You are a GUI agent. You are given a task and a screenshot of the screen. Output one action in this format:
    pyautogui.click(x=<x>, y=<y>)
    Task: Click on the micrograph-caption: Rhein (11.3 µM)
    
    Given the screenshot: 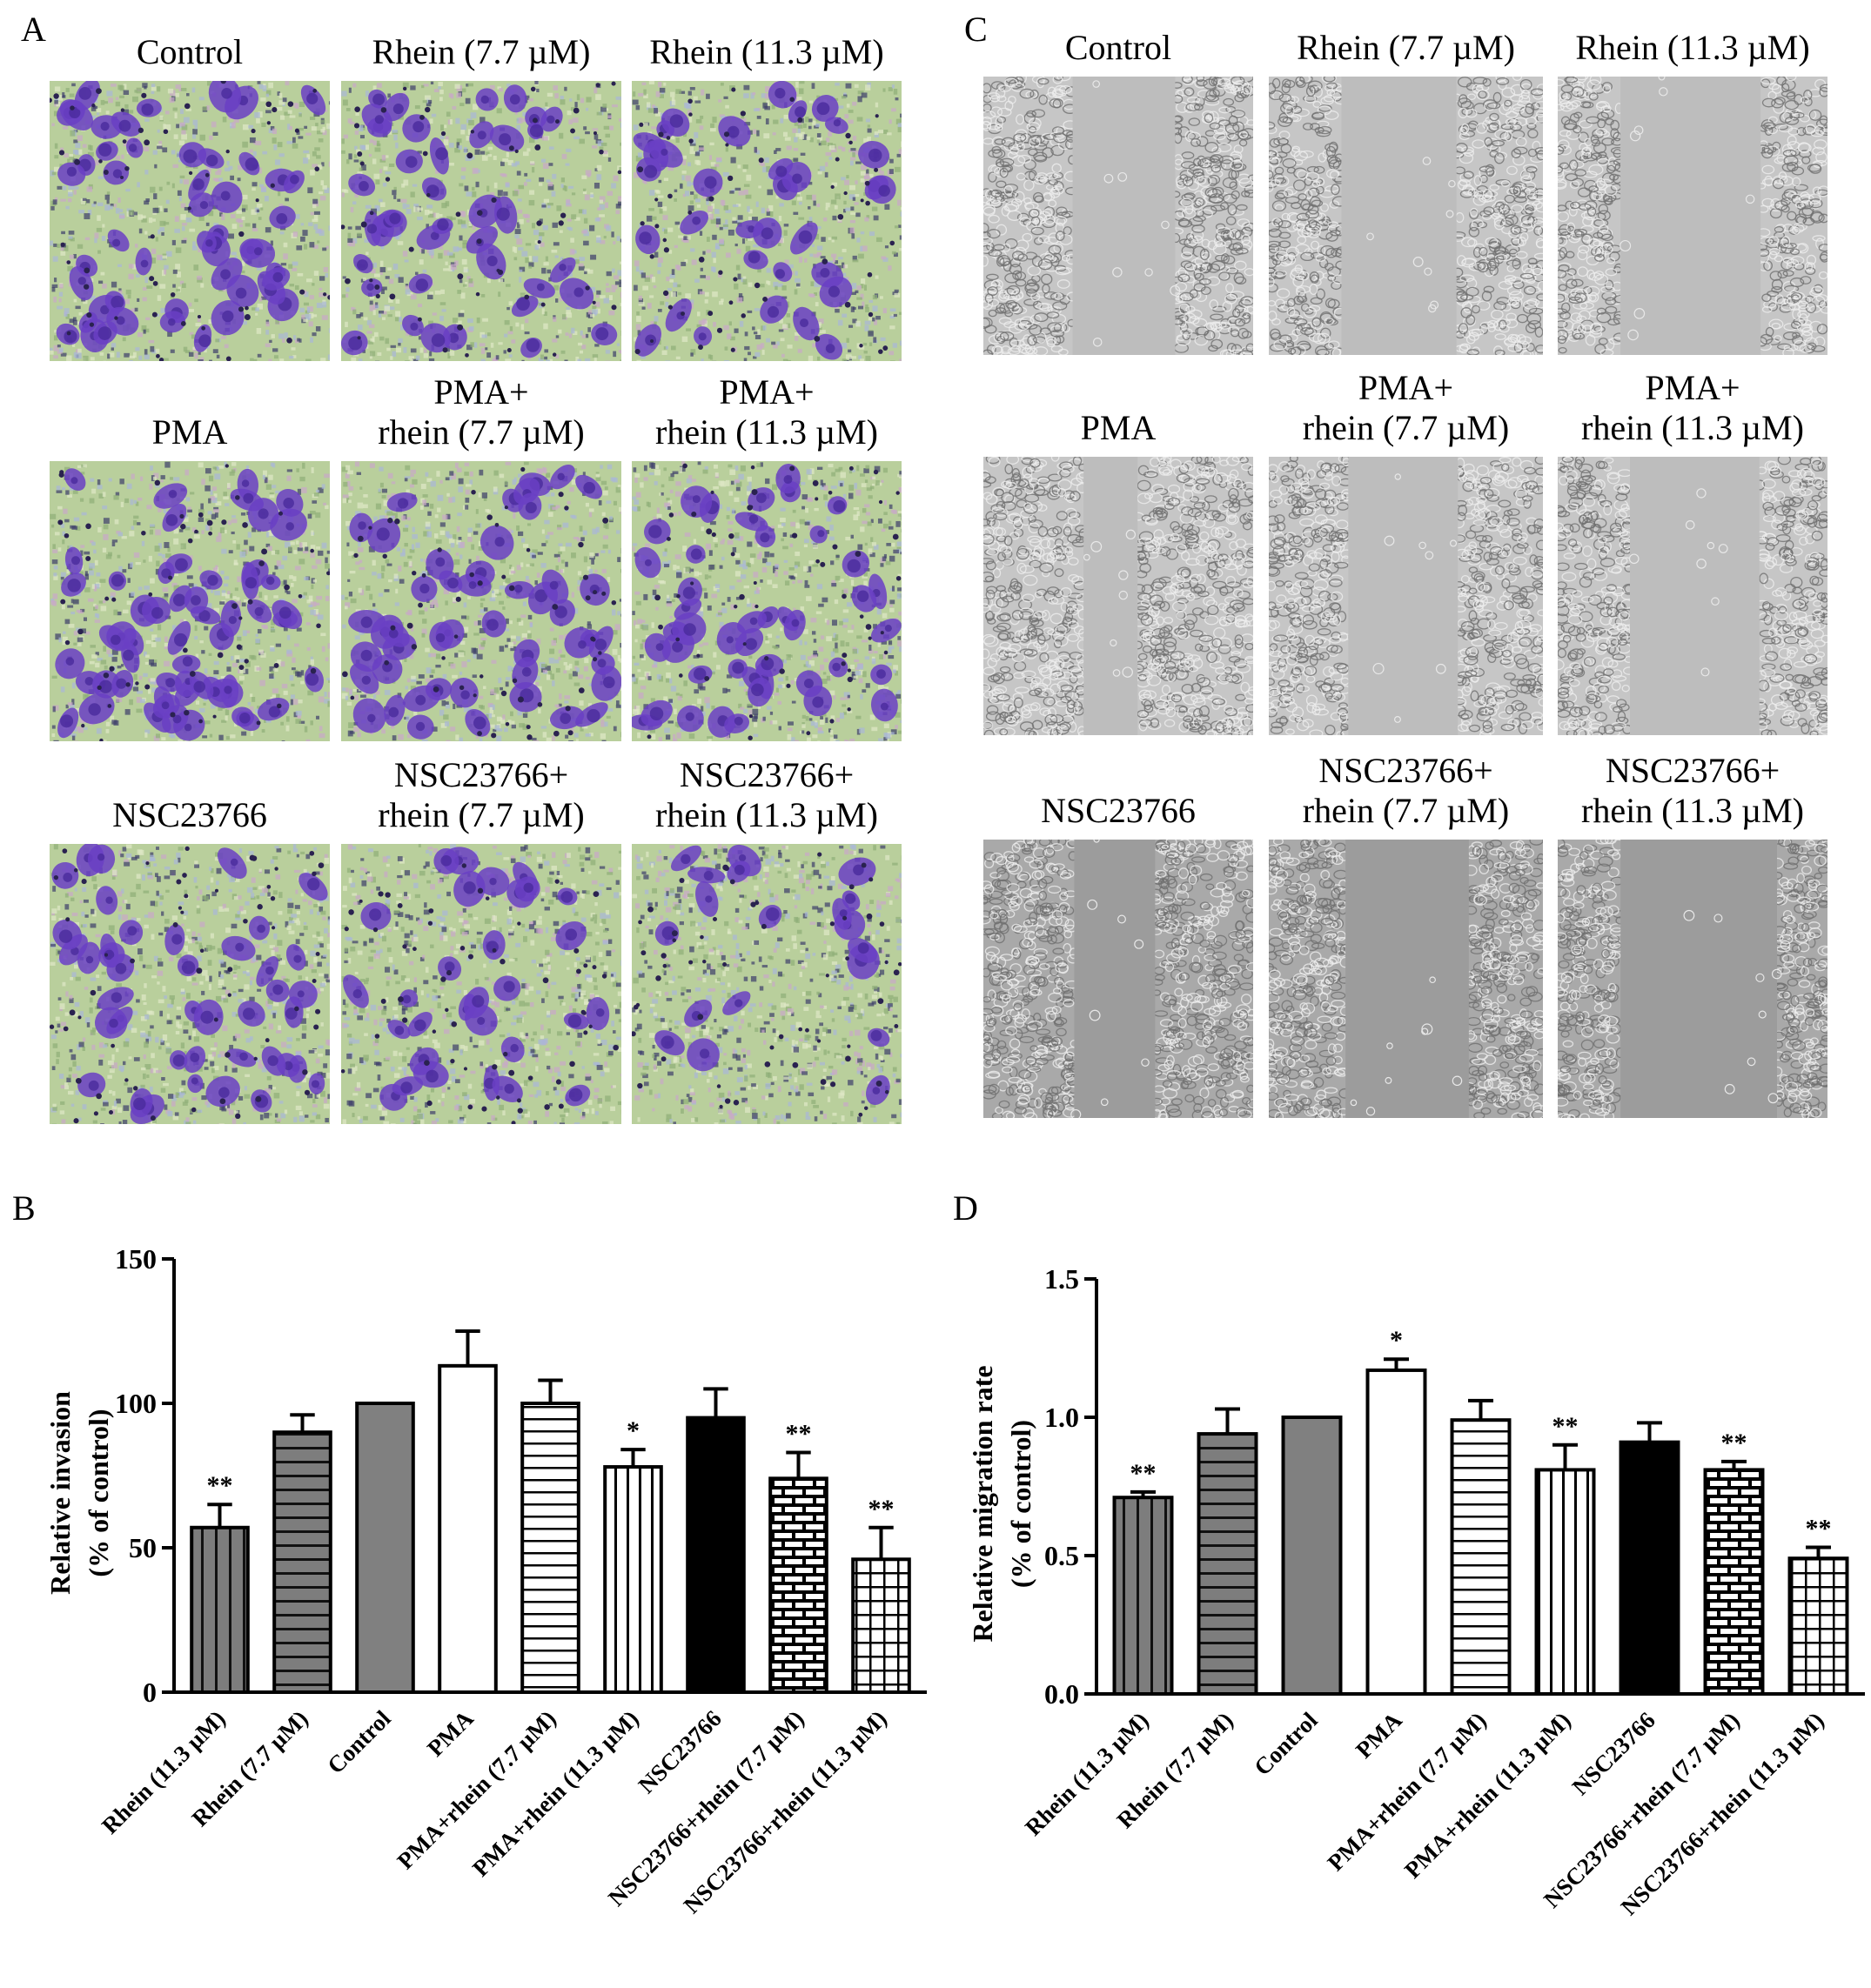 What is the action you would take?
    pyautogui.click(x=767, y=52)
    